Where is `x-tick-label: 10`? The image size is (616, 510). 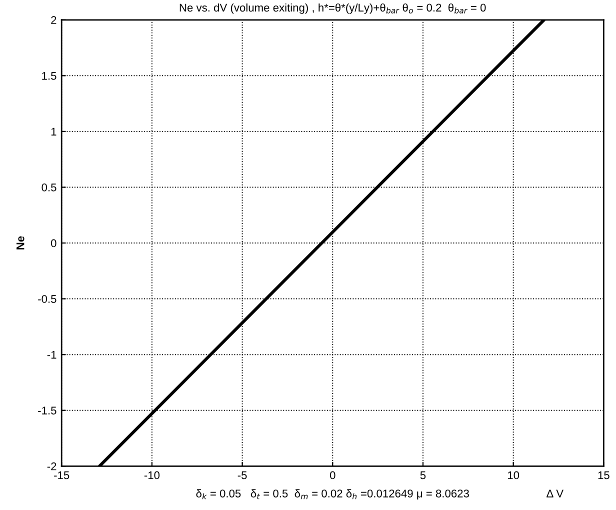 x-tick-label: 10 is located at coordinates (514, 475).